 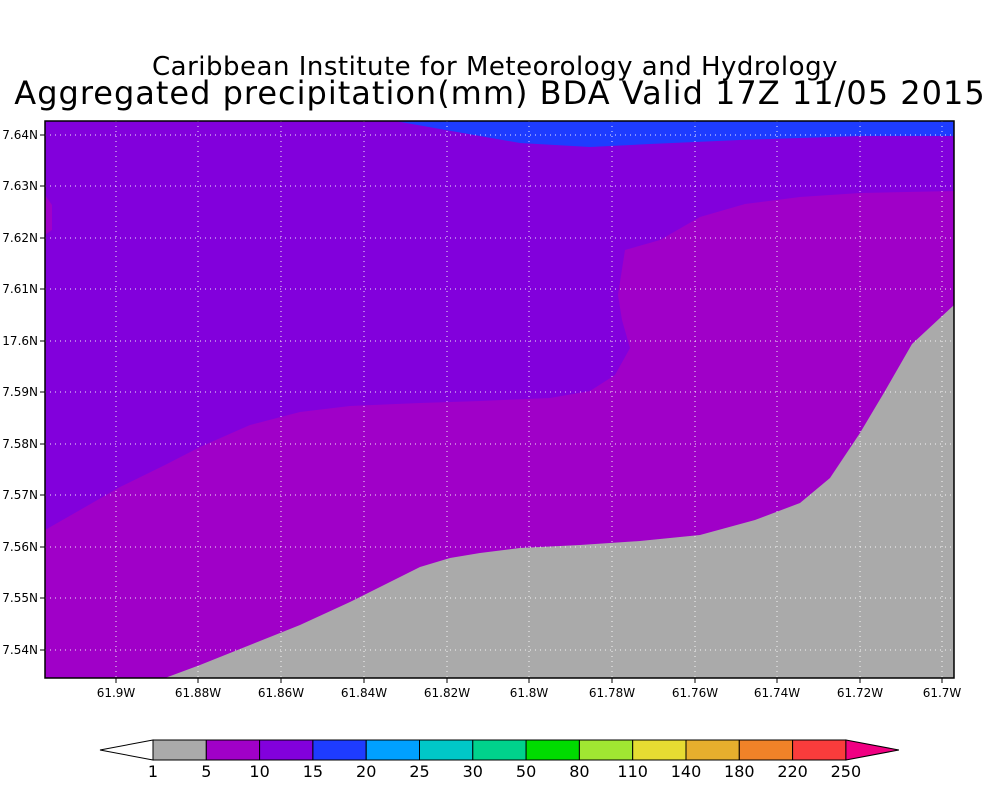 What do you see at coordinates (20, 341) in the screenshot?
I see `lat-tick-label: 17.6N` at bounding box center [20, 341].